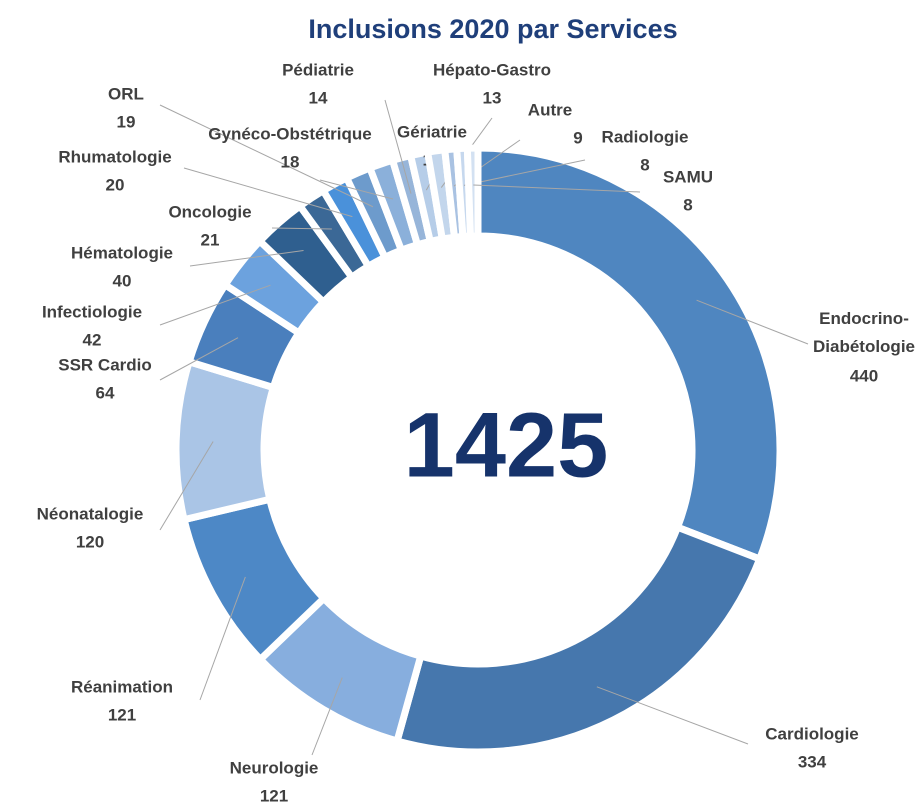 The width and height of the screenshot is (924, 803). Describe the element at coordinates (90, 541) in the screenshot. I see `value-label: 120` at that location.